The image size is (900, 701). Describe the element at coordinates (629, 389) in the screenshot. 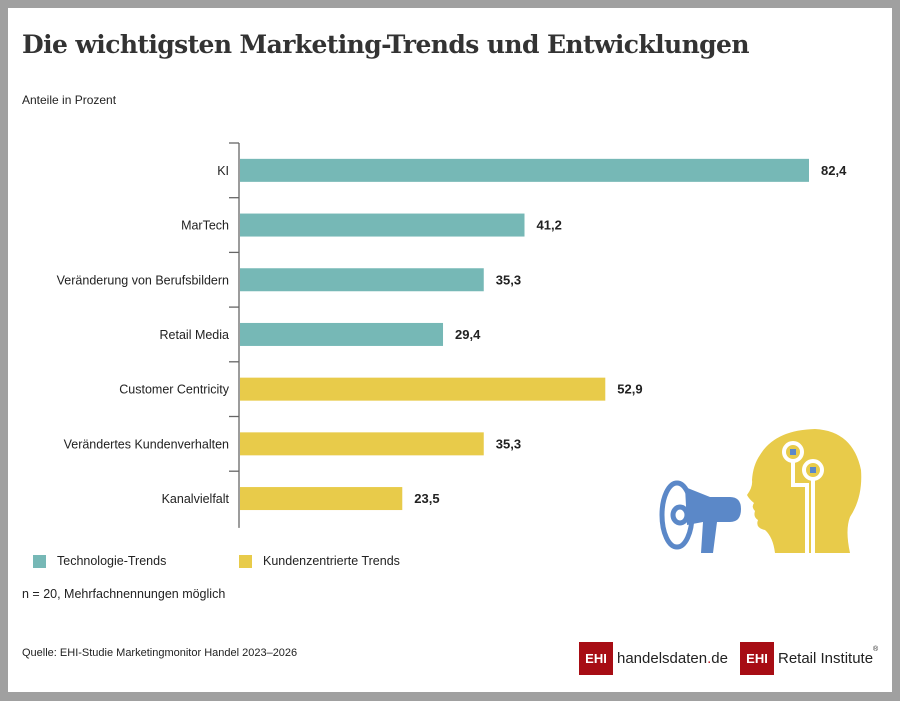

I see `value-label: 52,9` at that location.